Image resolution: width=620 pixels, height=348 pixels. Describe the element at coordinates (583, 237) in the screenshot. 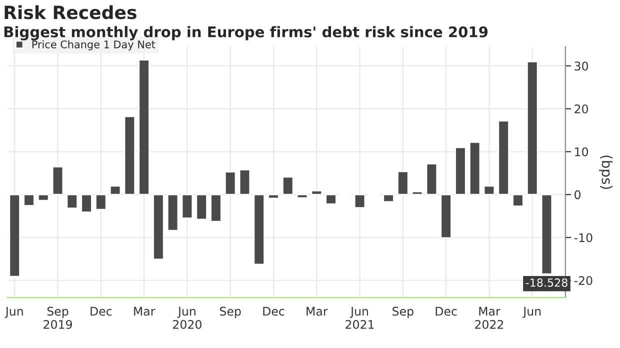

I see `y-tick-label: -10` at that location.